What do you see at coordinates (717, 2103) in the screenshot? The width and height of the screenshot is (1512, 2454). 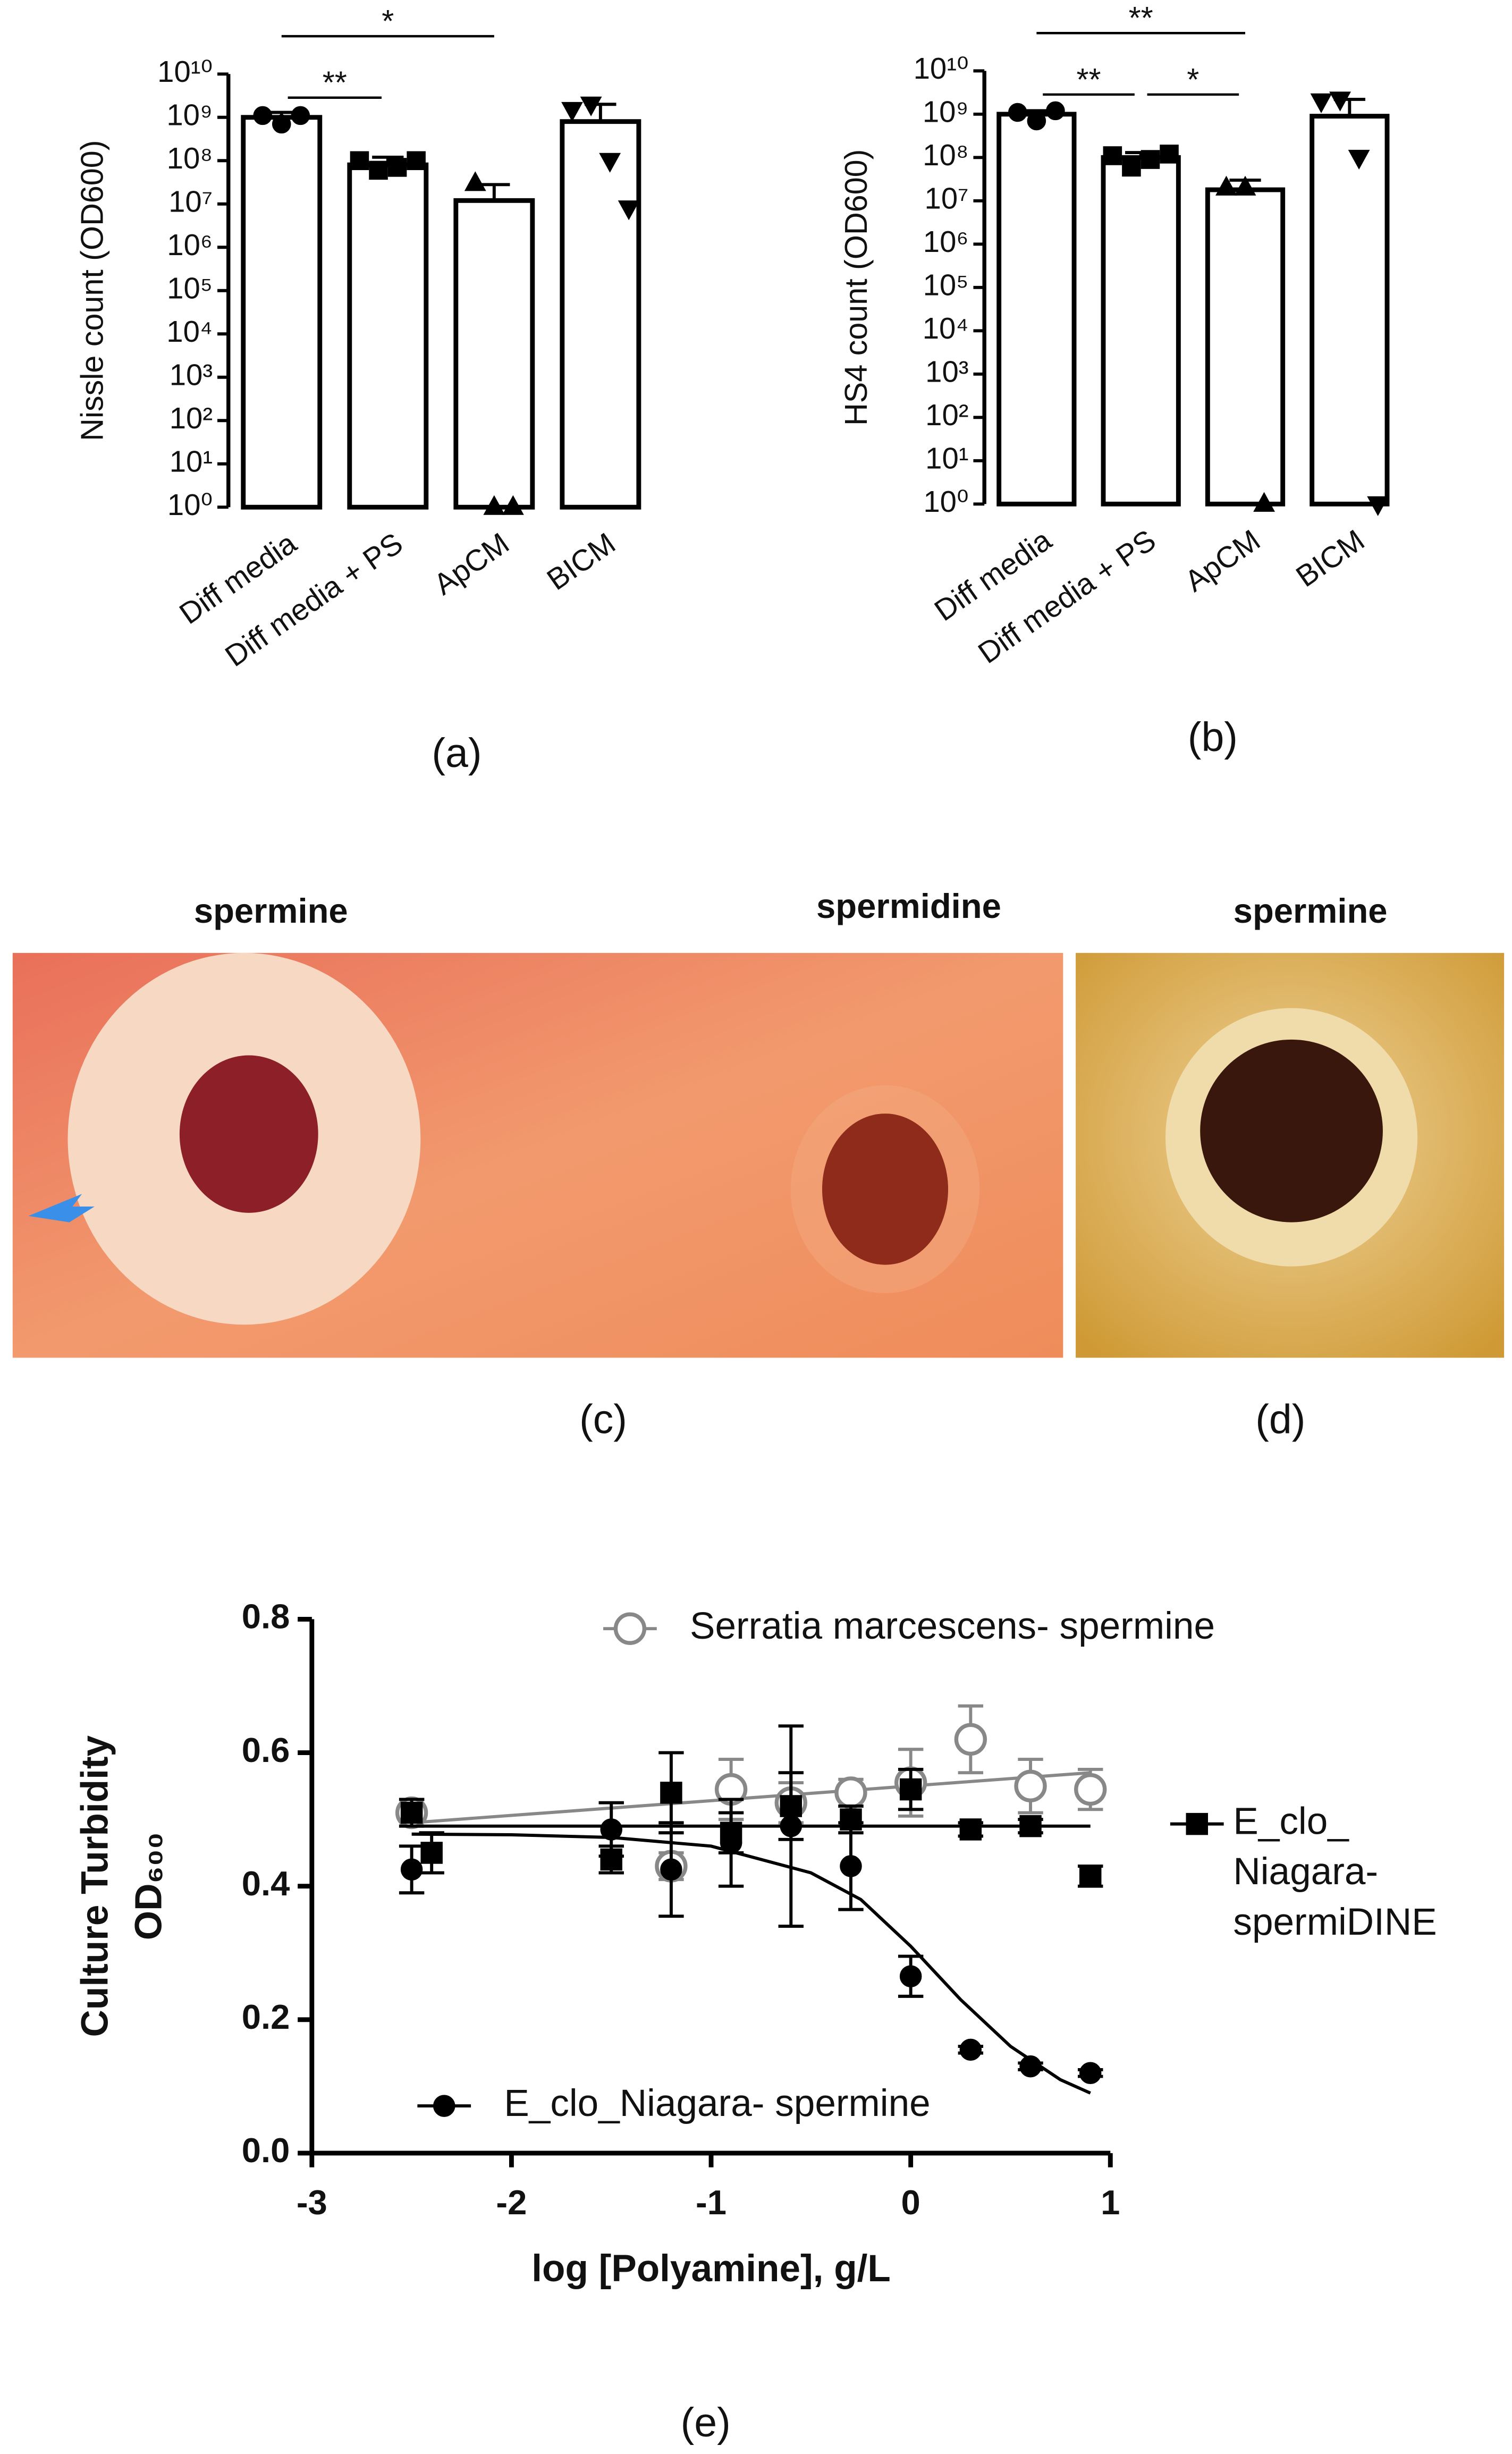 I see `legend-label: E_clo_Niagara- spermine` at bounding box center [717, 2103].